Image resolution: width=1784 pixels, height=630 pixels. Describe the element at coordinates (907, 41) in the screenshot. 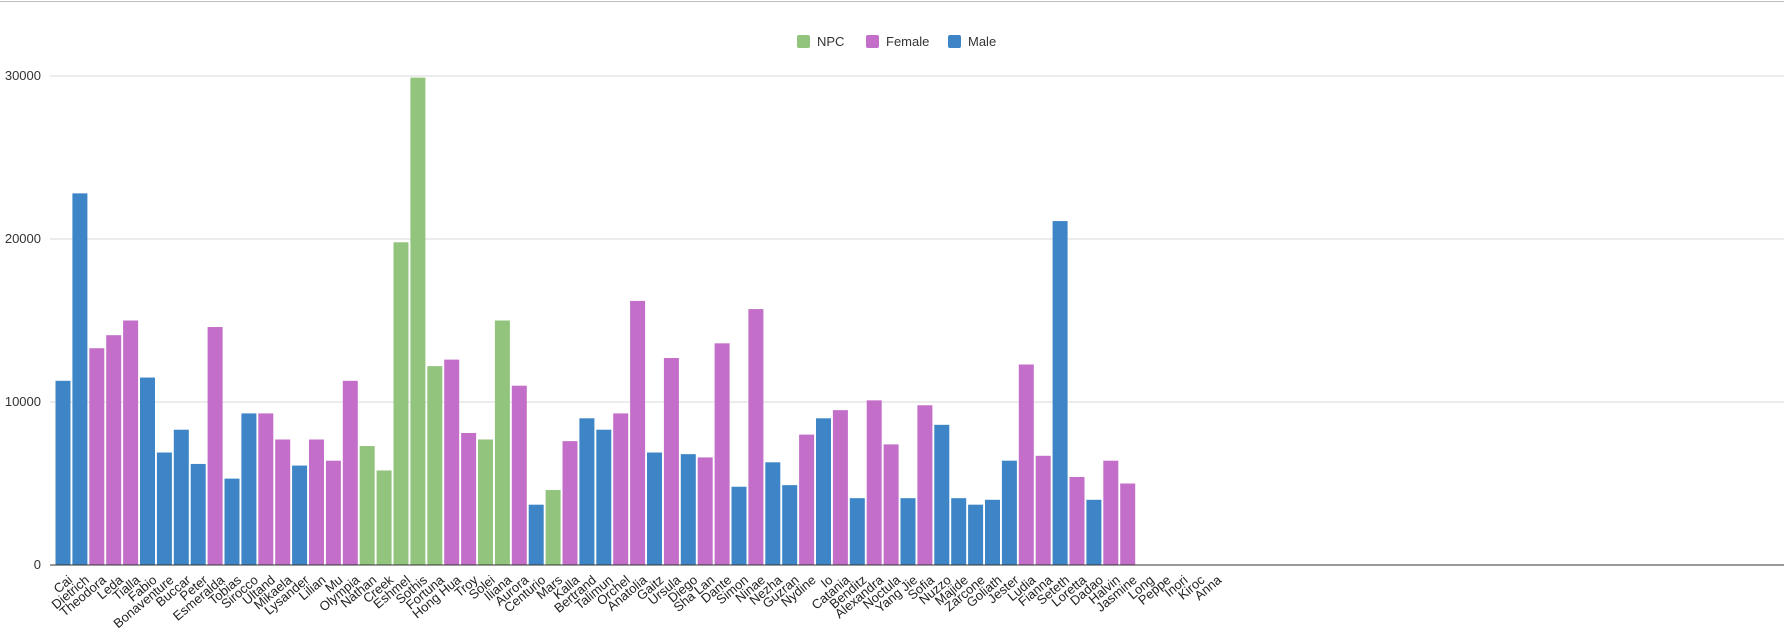

I see `legend-label: Female` at that location.